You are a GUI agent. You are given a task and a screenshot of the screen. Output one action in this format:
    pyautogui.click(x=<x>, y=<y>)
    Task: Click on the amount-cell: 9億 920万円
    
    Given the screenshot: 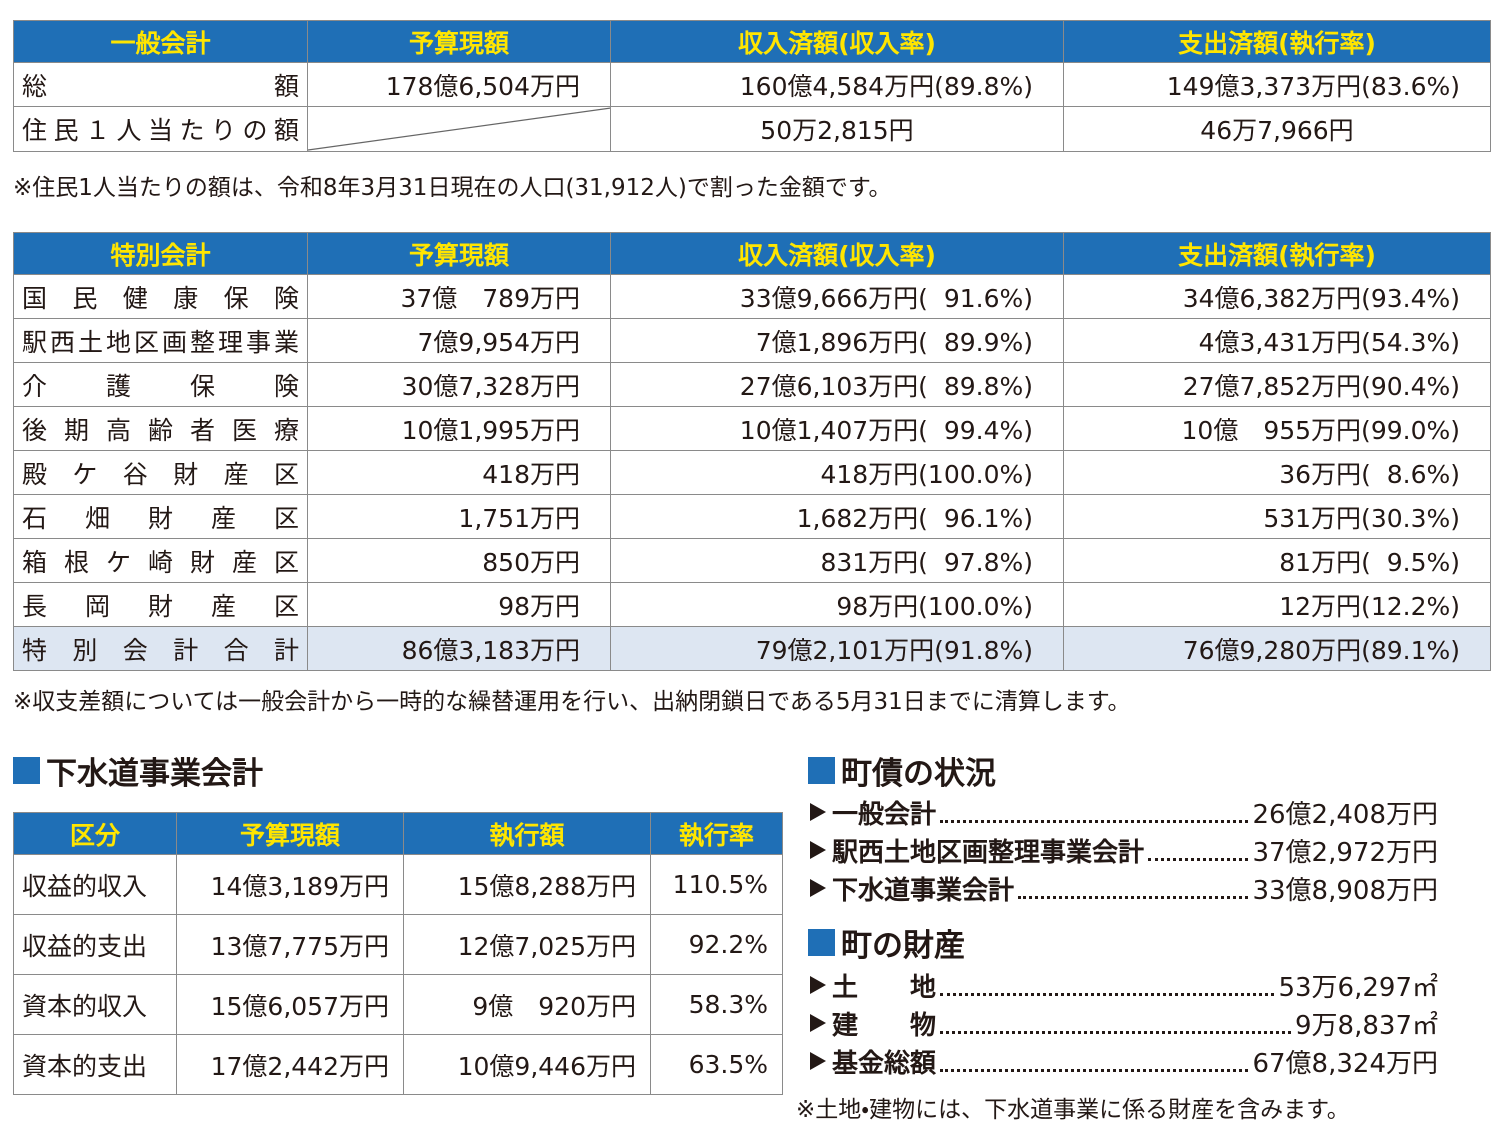 What is the action you would take?
    pyautogui.click(x=527, y=1004)
    